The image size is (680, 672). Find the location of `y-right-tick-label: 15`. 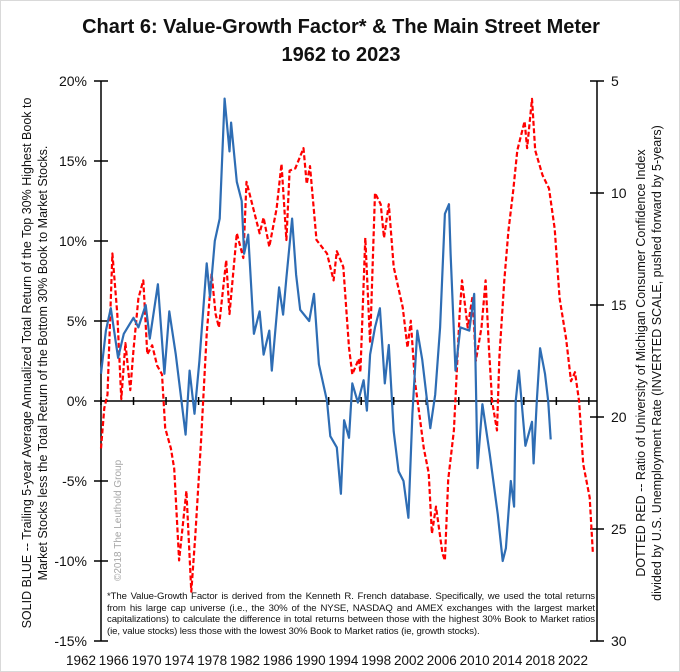

y-right-tick-label: 15 is located at coordinates (619, 305).